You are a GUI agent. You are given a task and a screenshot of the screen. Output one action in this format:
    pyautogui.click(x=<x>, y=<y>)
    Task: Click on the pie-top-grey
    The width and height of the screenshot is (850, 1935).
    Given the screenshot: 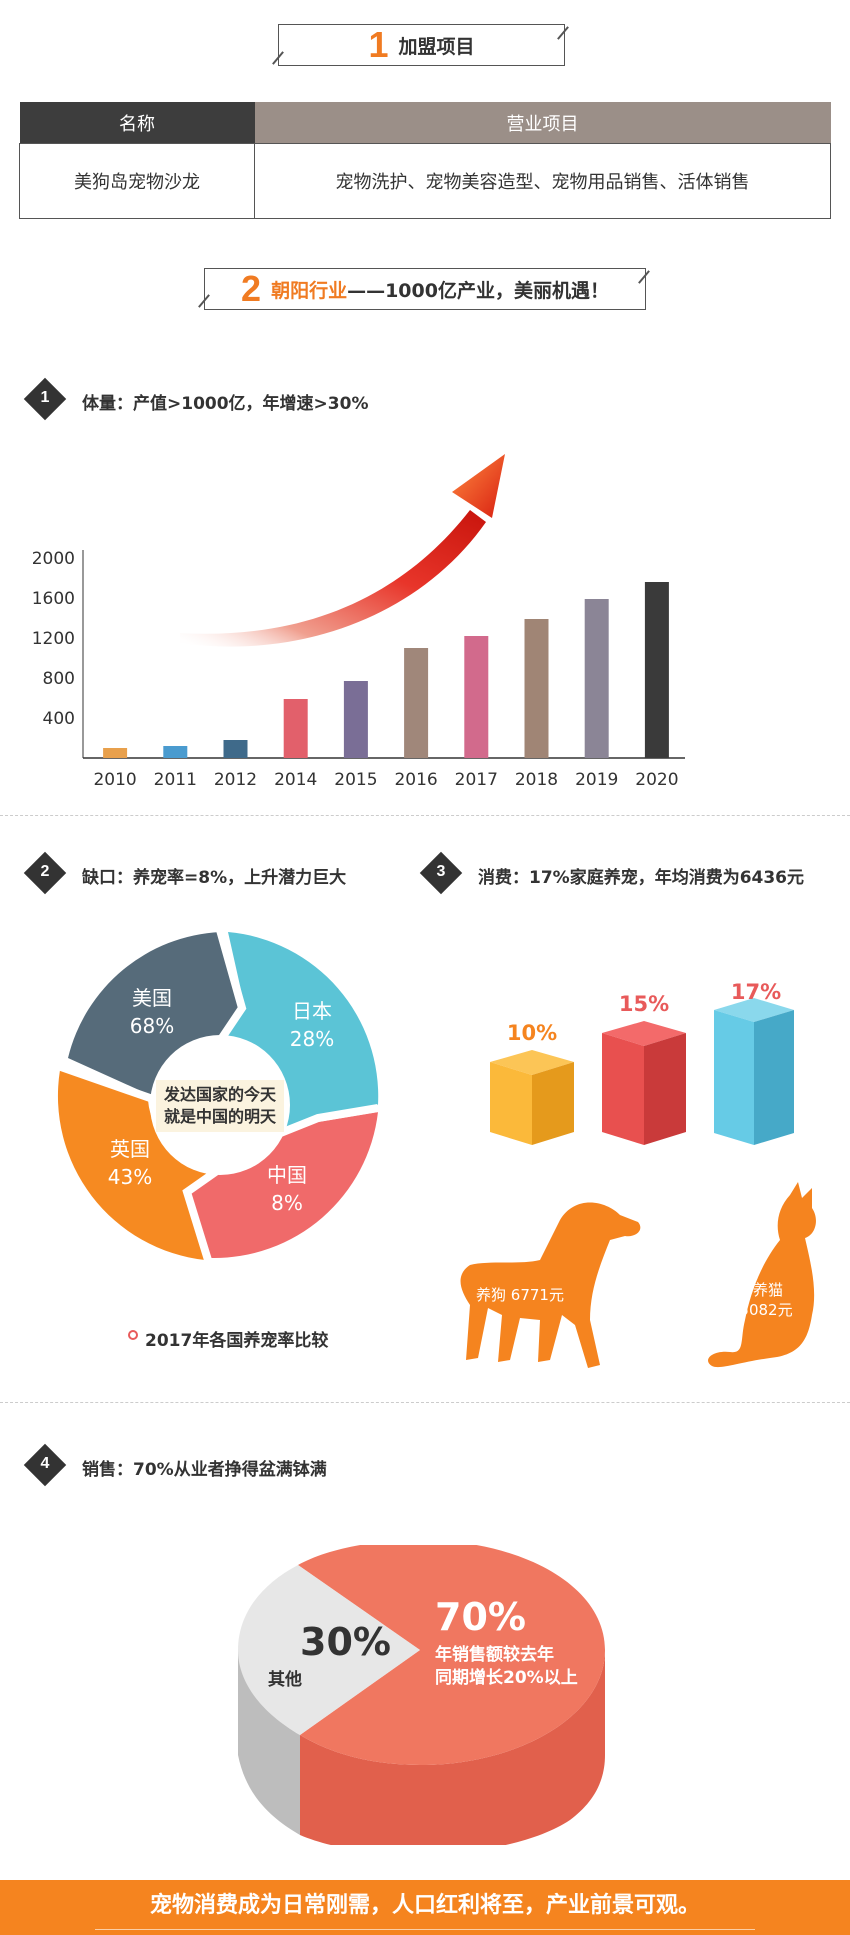 What is the action you would take?
    pyautogui.click(x=329, y=1650)
    